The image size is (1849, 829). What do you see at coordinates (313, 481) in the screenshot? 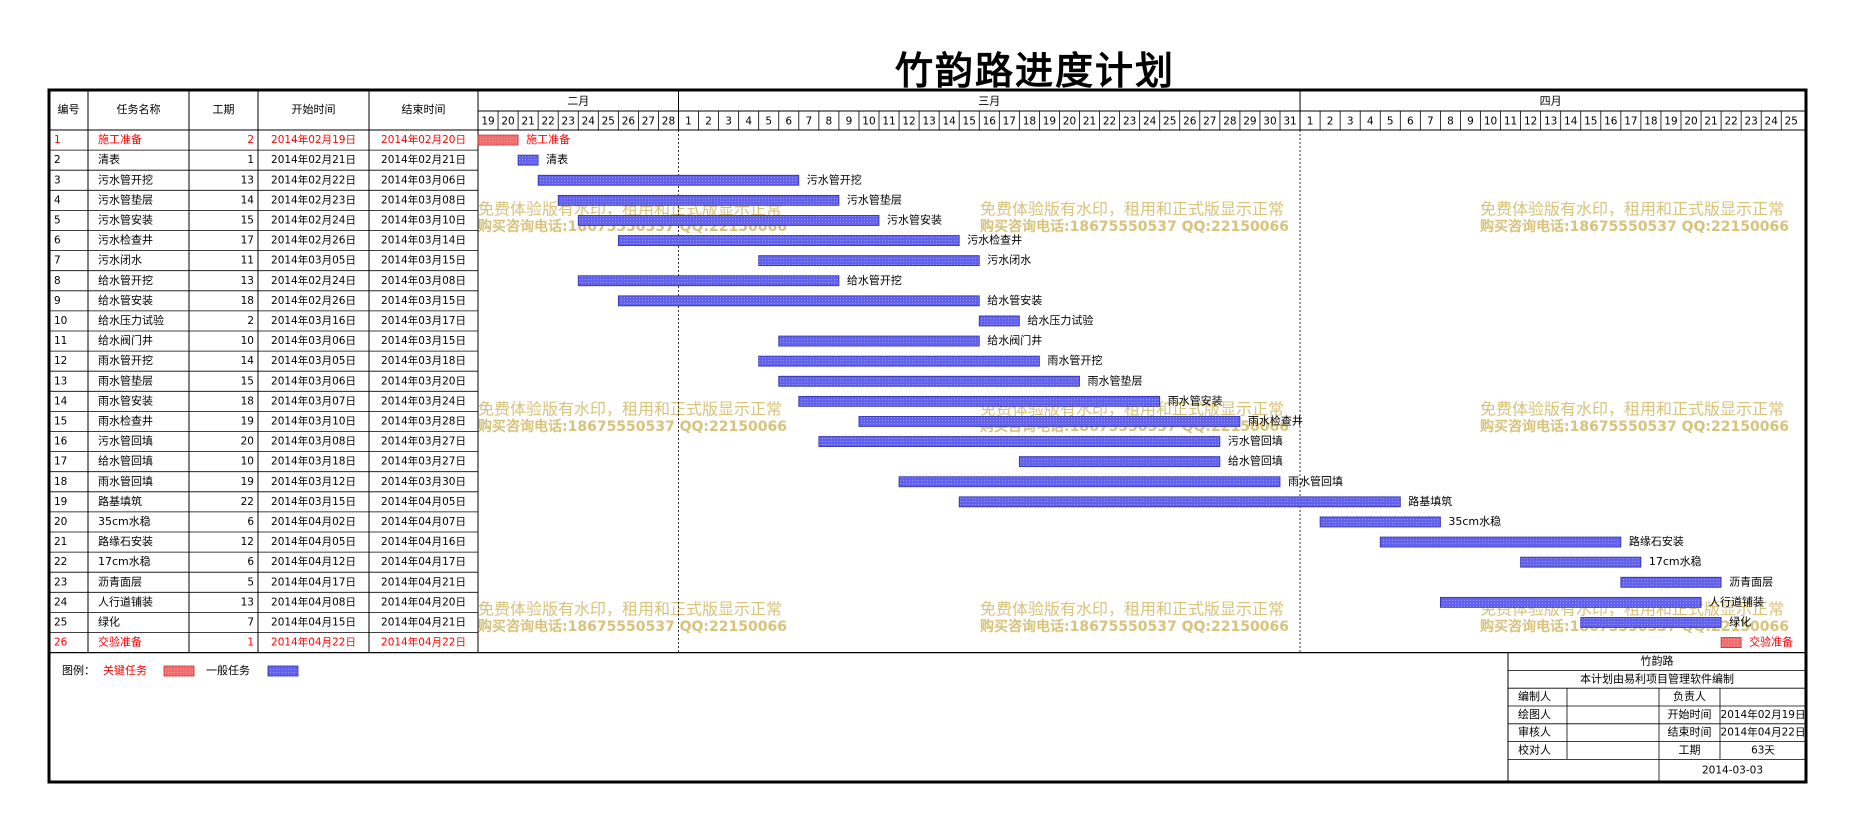
I see `task-start: 2014年03月12日` at bounding box center [313, 481].